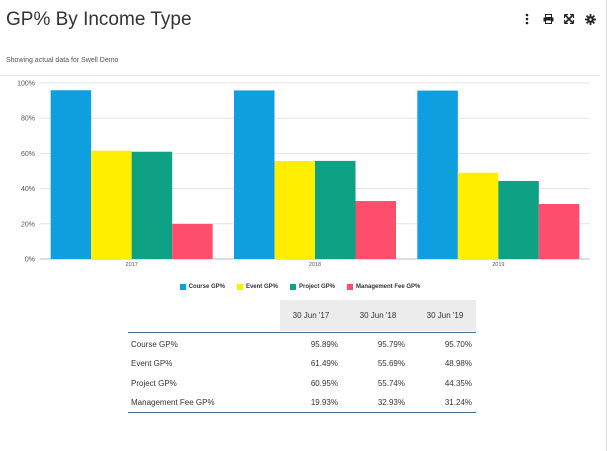 The width and height of the screenshot is (607, 451). What do you see at coordinates (204, 403) in the screenshot?
I see `row-label: Management Fee GP%` at bounding box center [204, 403].